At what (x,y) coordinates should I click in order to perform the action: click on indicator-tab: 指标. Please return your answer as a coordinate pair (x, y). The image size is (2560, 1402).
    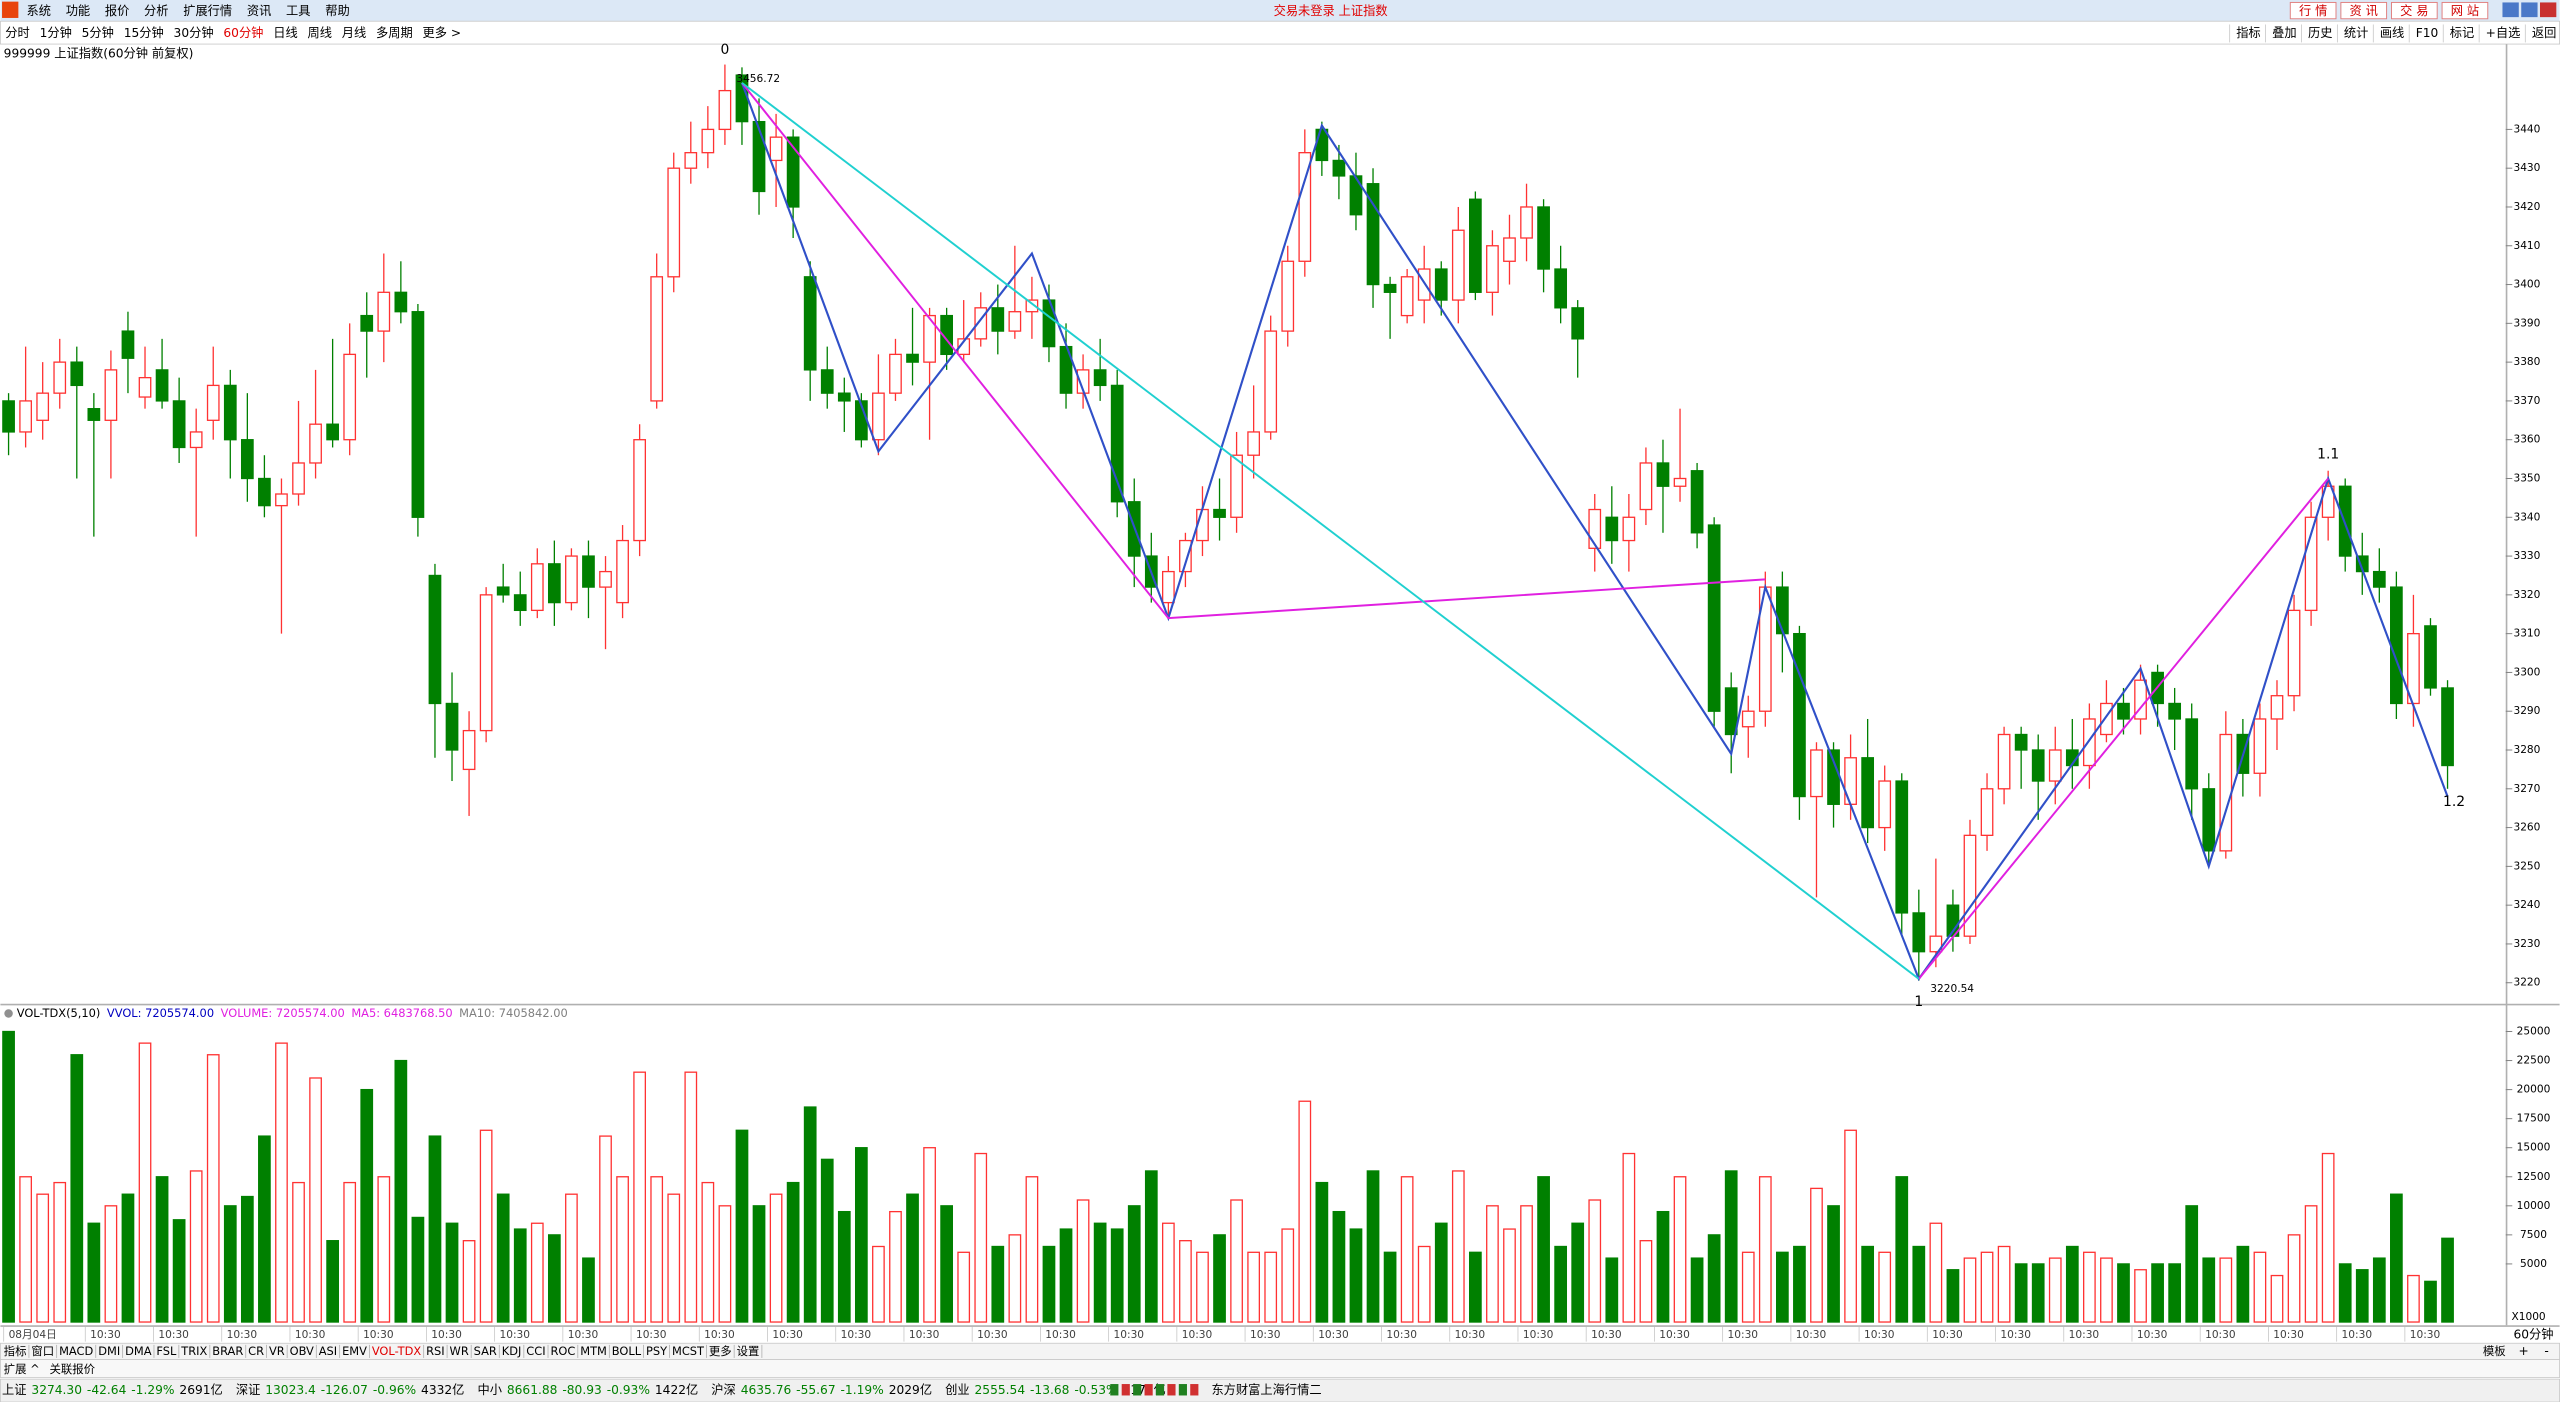
    Looking at the image, I should click on (15, 1351).